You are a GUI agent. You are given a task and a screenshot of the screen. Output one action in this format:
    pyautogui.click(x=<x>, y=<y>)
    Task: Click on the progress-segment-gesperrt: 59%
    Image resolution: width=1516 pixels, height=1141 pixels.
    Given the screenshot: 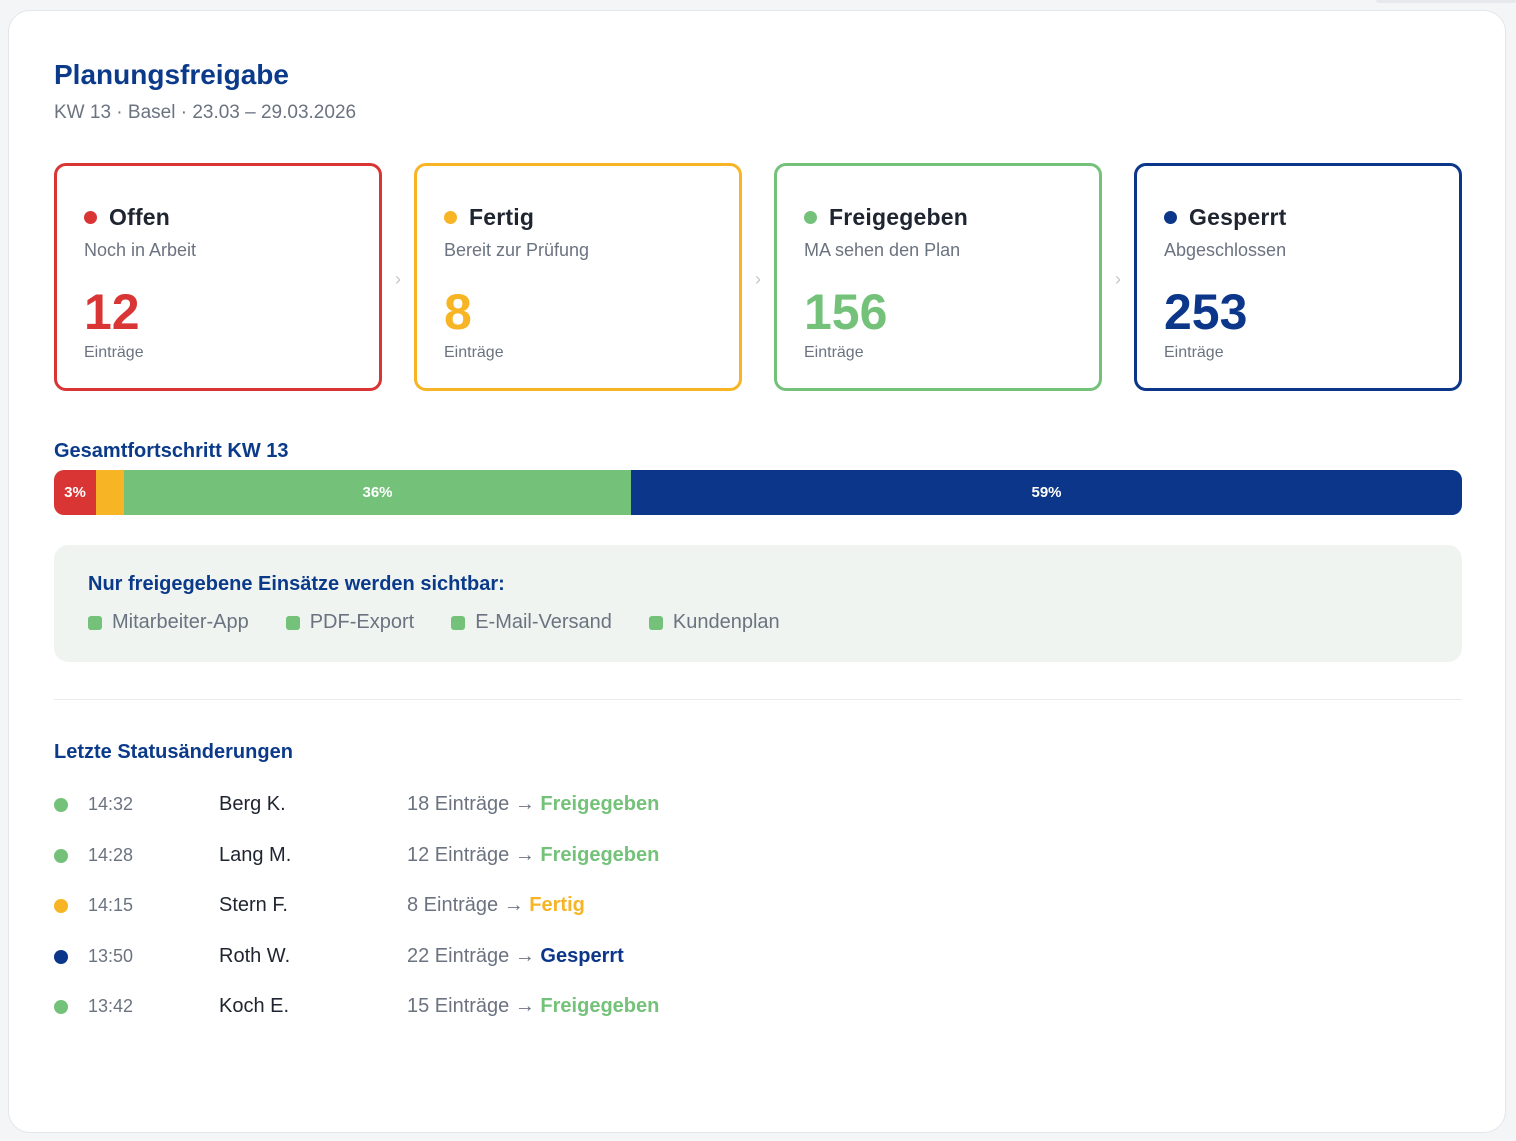 What is the action you would take?
    pyautogui.click(x=1046, y=492)
    